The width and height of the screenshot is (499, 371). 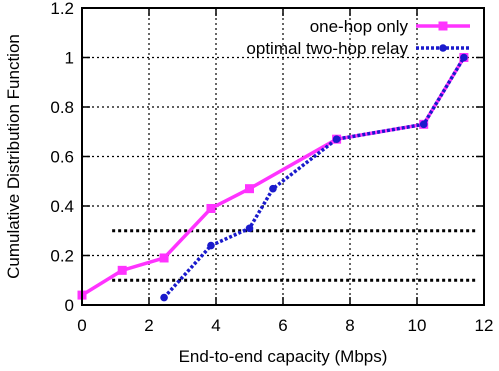 What do you see at coordinates (349, 325) in the screenshot?
I see `x-tick-label-4: 8` at bounding box center [349, 325].